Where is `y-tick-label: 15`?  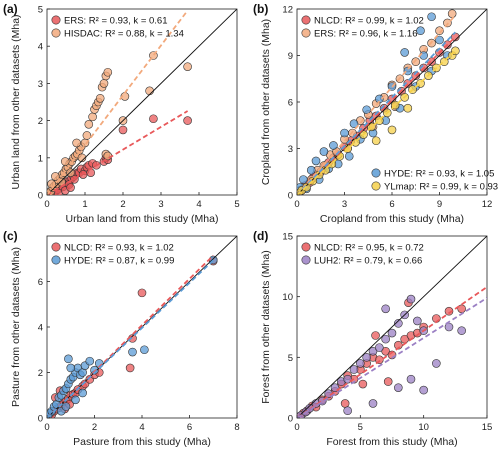 y-tick-label: 15 is located at coordinates (287, 237).